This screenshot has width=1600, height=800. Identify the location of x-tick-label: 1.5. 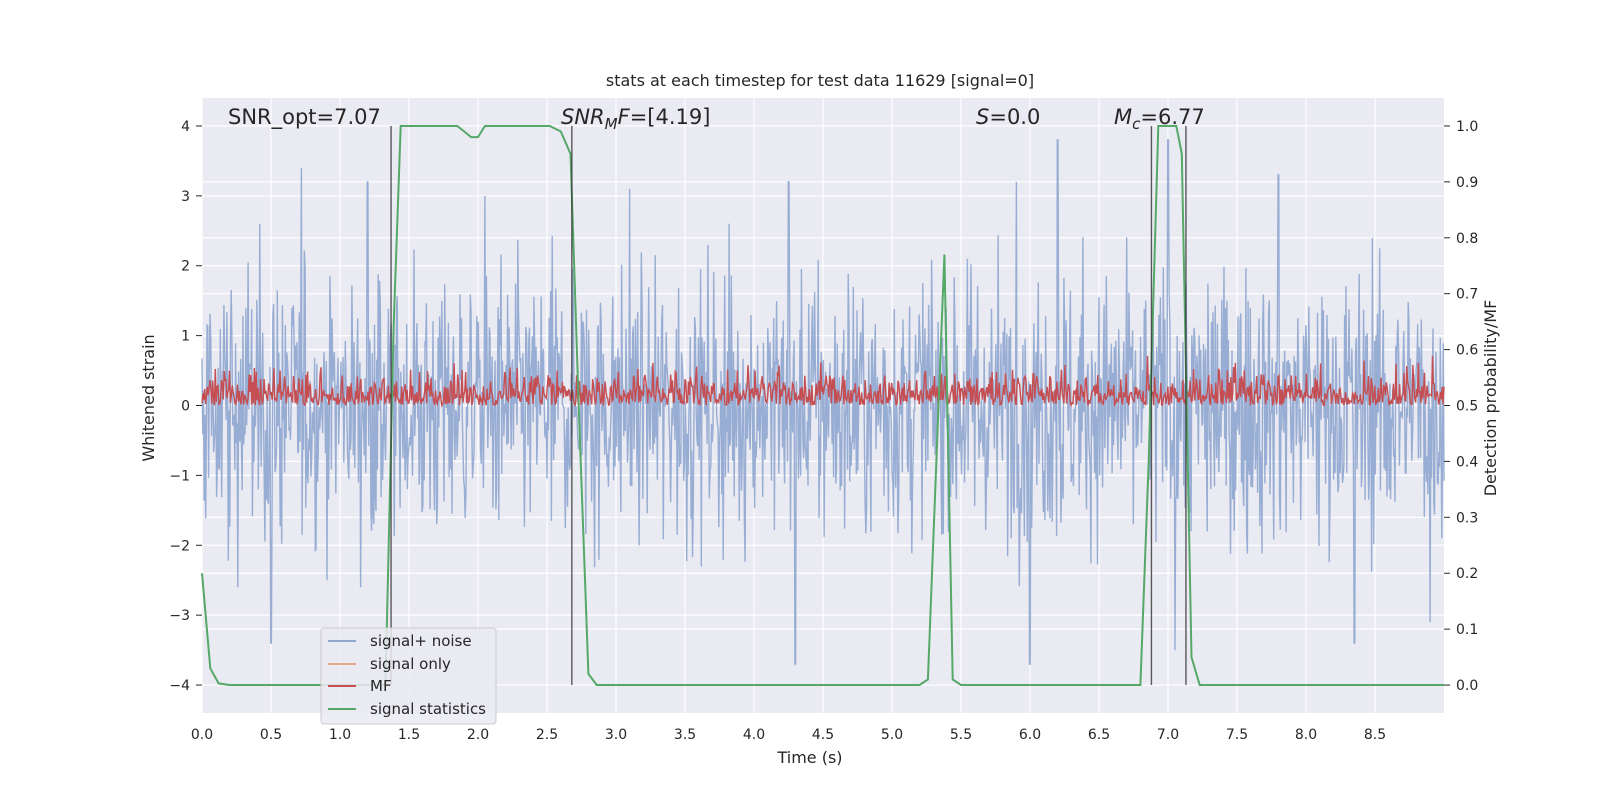
(409, 735).